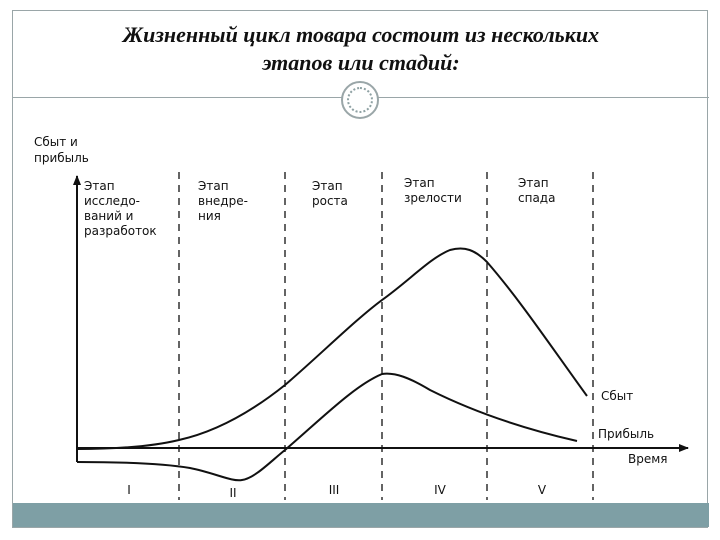 This screenshot has height=540, width=720. I want to click on stage-label-2: Этап внедре- ния, so click(223, 201).